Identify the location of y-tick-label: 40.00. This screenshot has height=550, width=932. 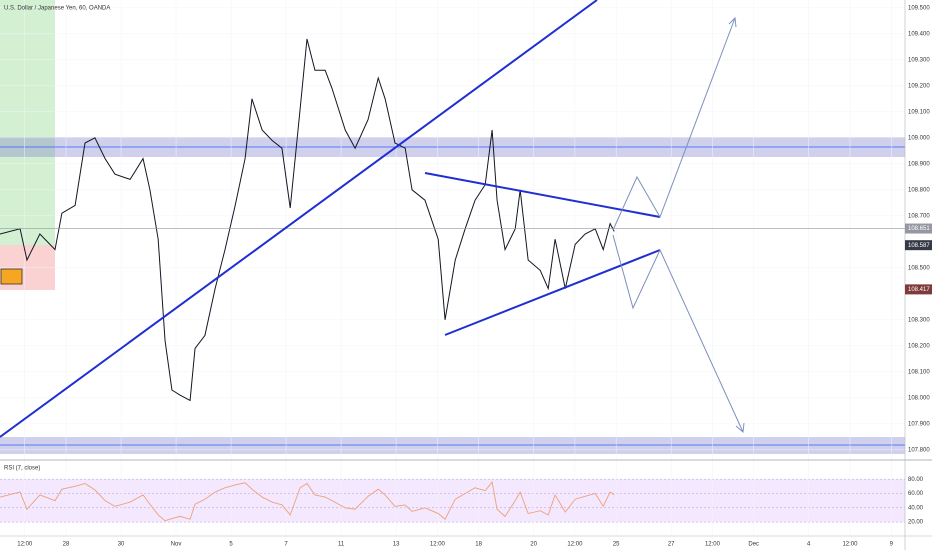
(916, 508).